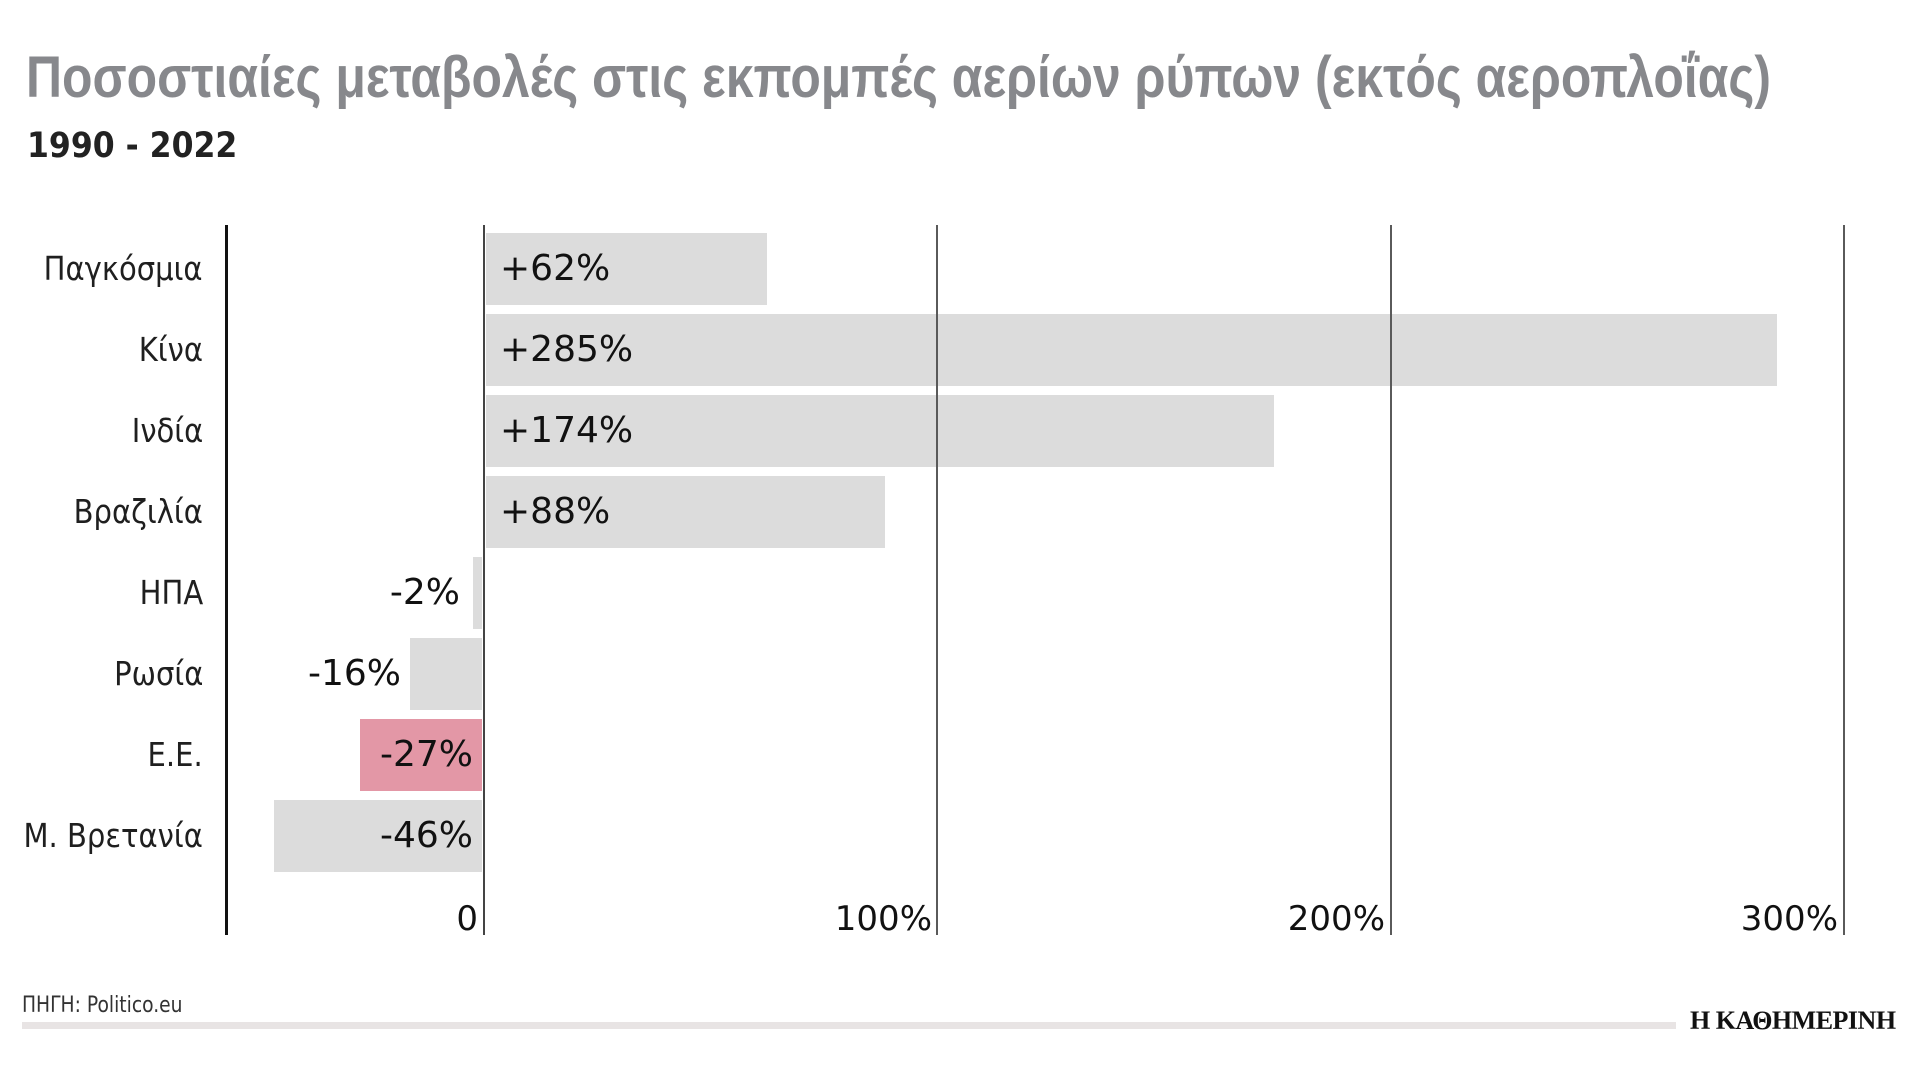 The image size is (1920, 1080). I want to click on category-label: Παγκόσμια, so click(123, 268).